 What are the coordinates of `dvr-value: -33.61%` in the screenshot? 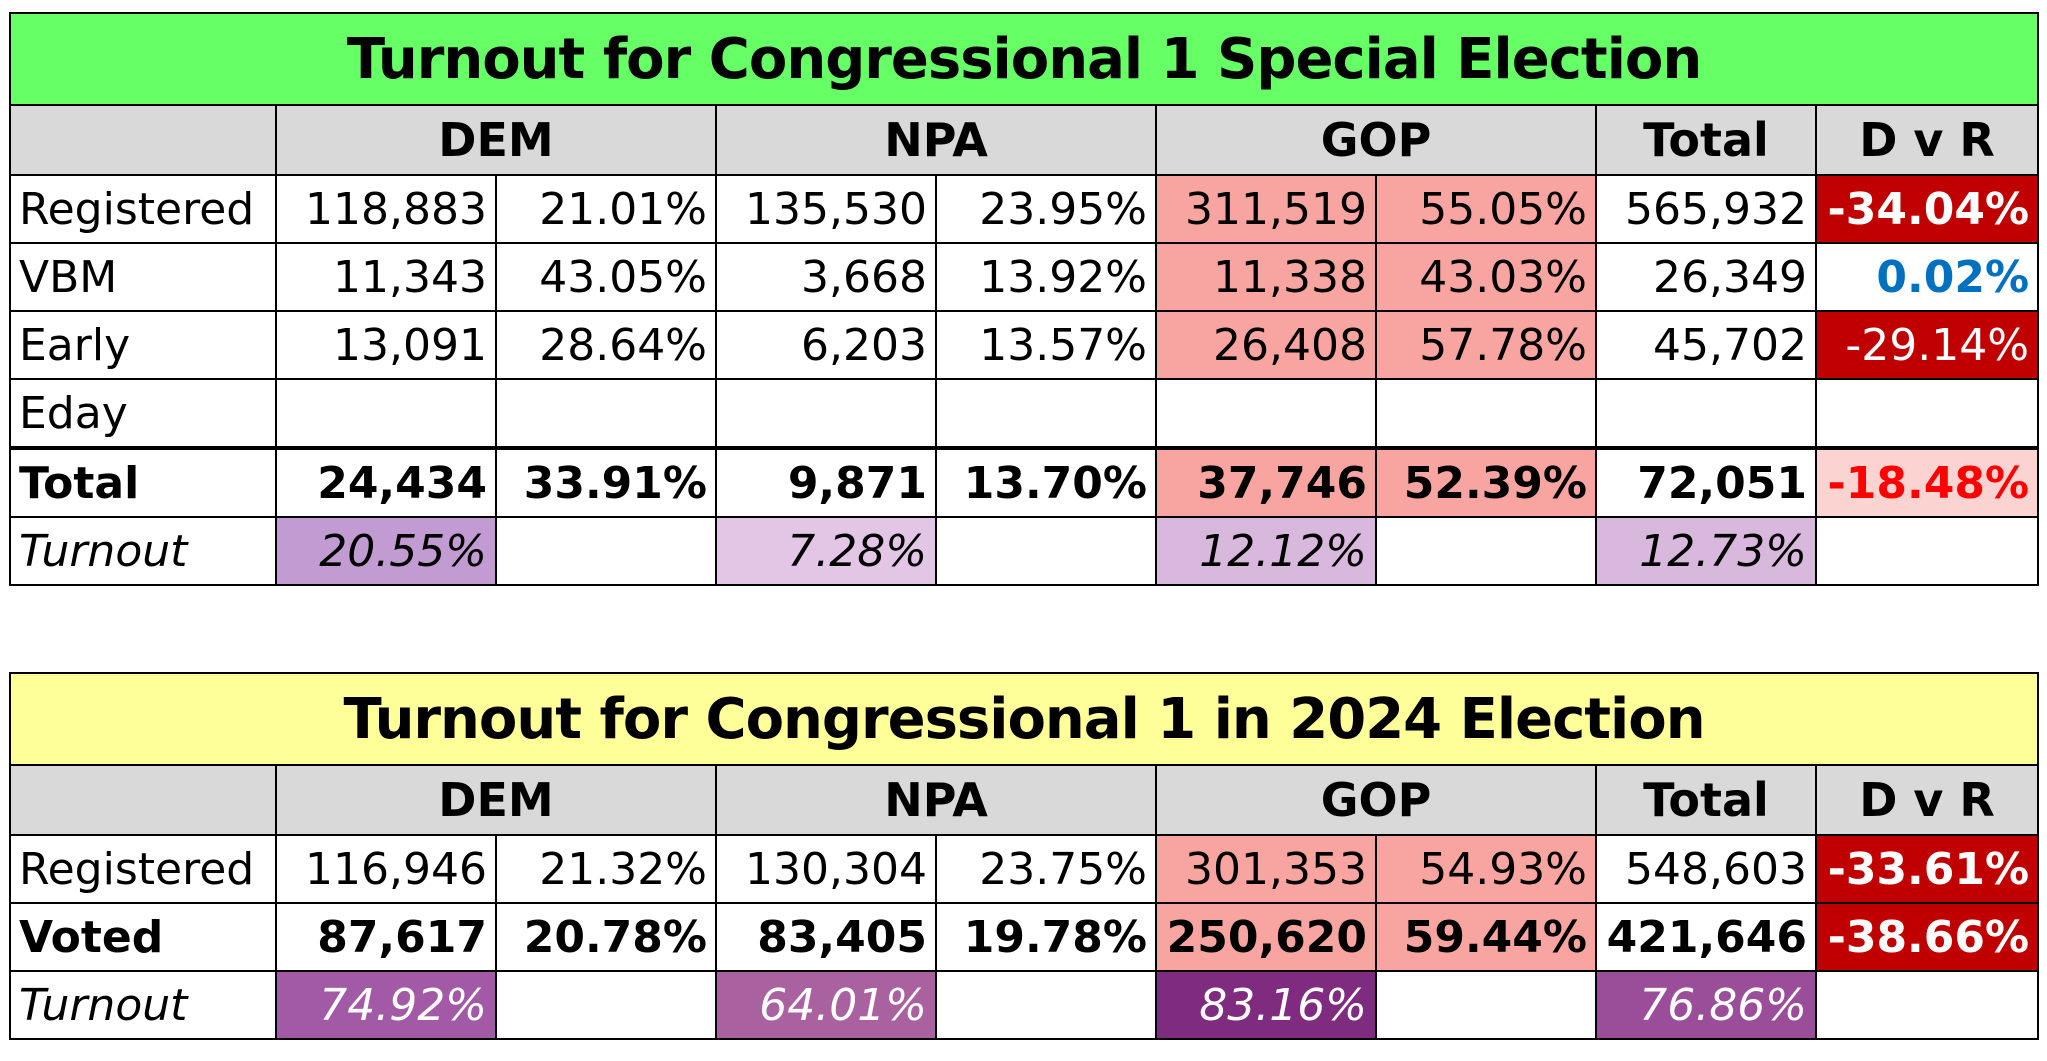 It's located at (1927, 869).